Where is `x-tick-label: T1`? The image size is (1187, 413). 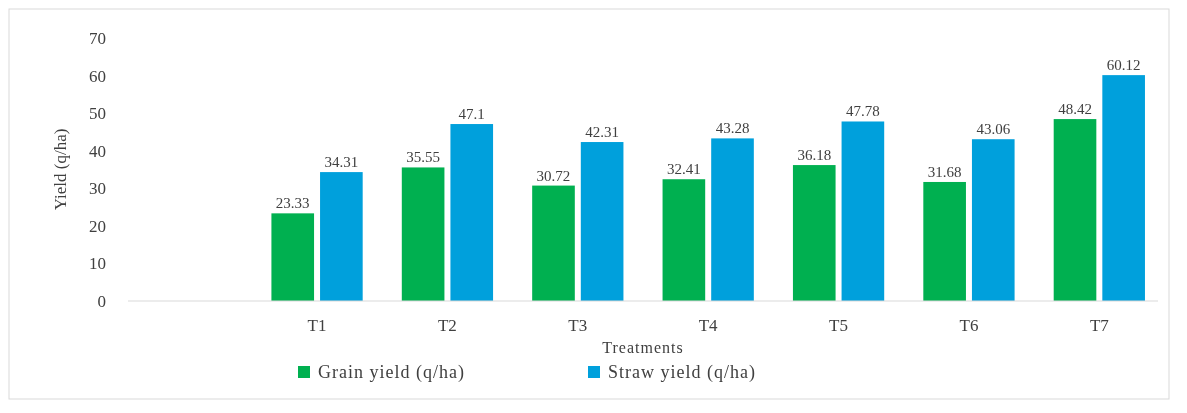
x-tick-label: T1 is located at coordinates (317, 325).